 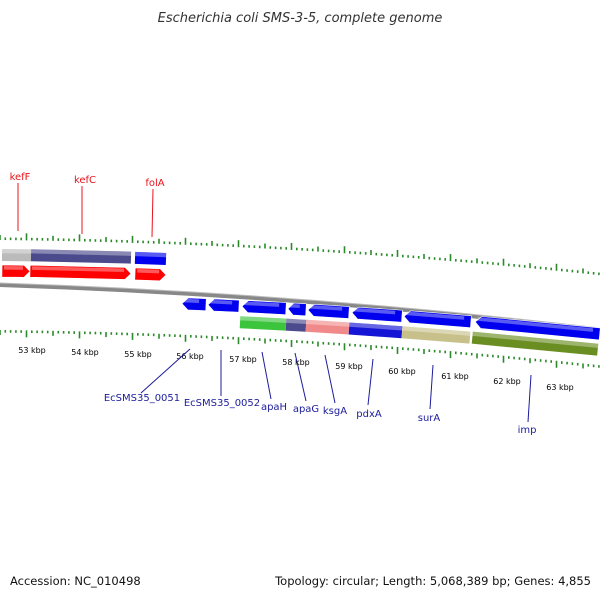 I want to click on gene-label-keff: kefF, so click(x=20, y=177).